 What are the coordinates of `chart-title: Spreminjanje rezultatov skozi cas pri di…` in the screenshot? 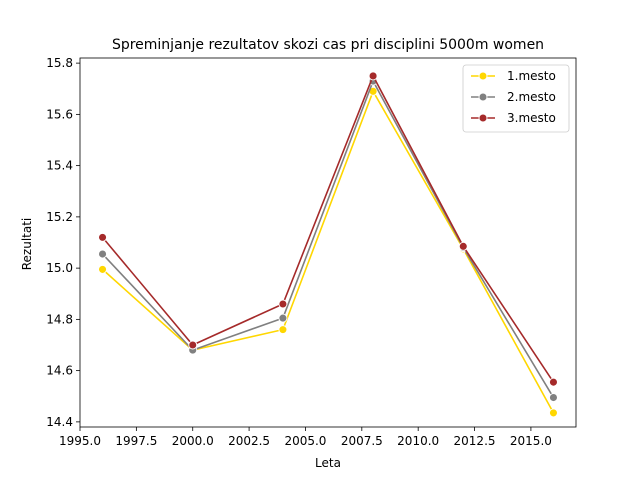 It's located at (328, 45).